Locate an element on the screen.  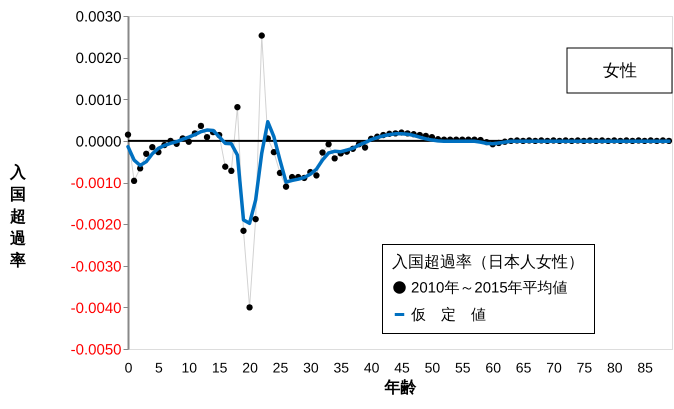
x-tick-label: 65 is located at coordinates (524, 368).